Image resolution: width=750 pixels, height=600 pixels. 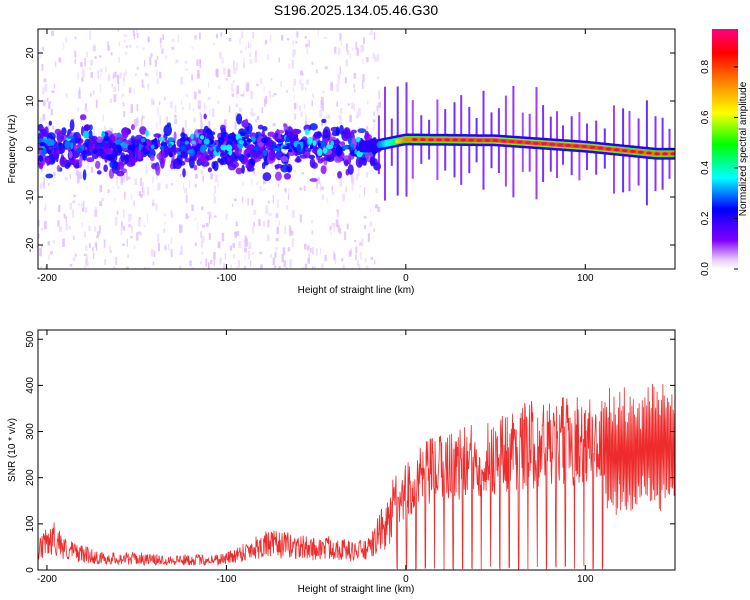 What do you see at coordinates (705, 218) in the screenshot?
I see `colorbar-tick-label: 0.2` at bounding box center [705, 218].